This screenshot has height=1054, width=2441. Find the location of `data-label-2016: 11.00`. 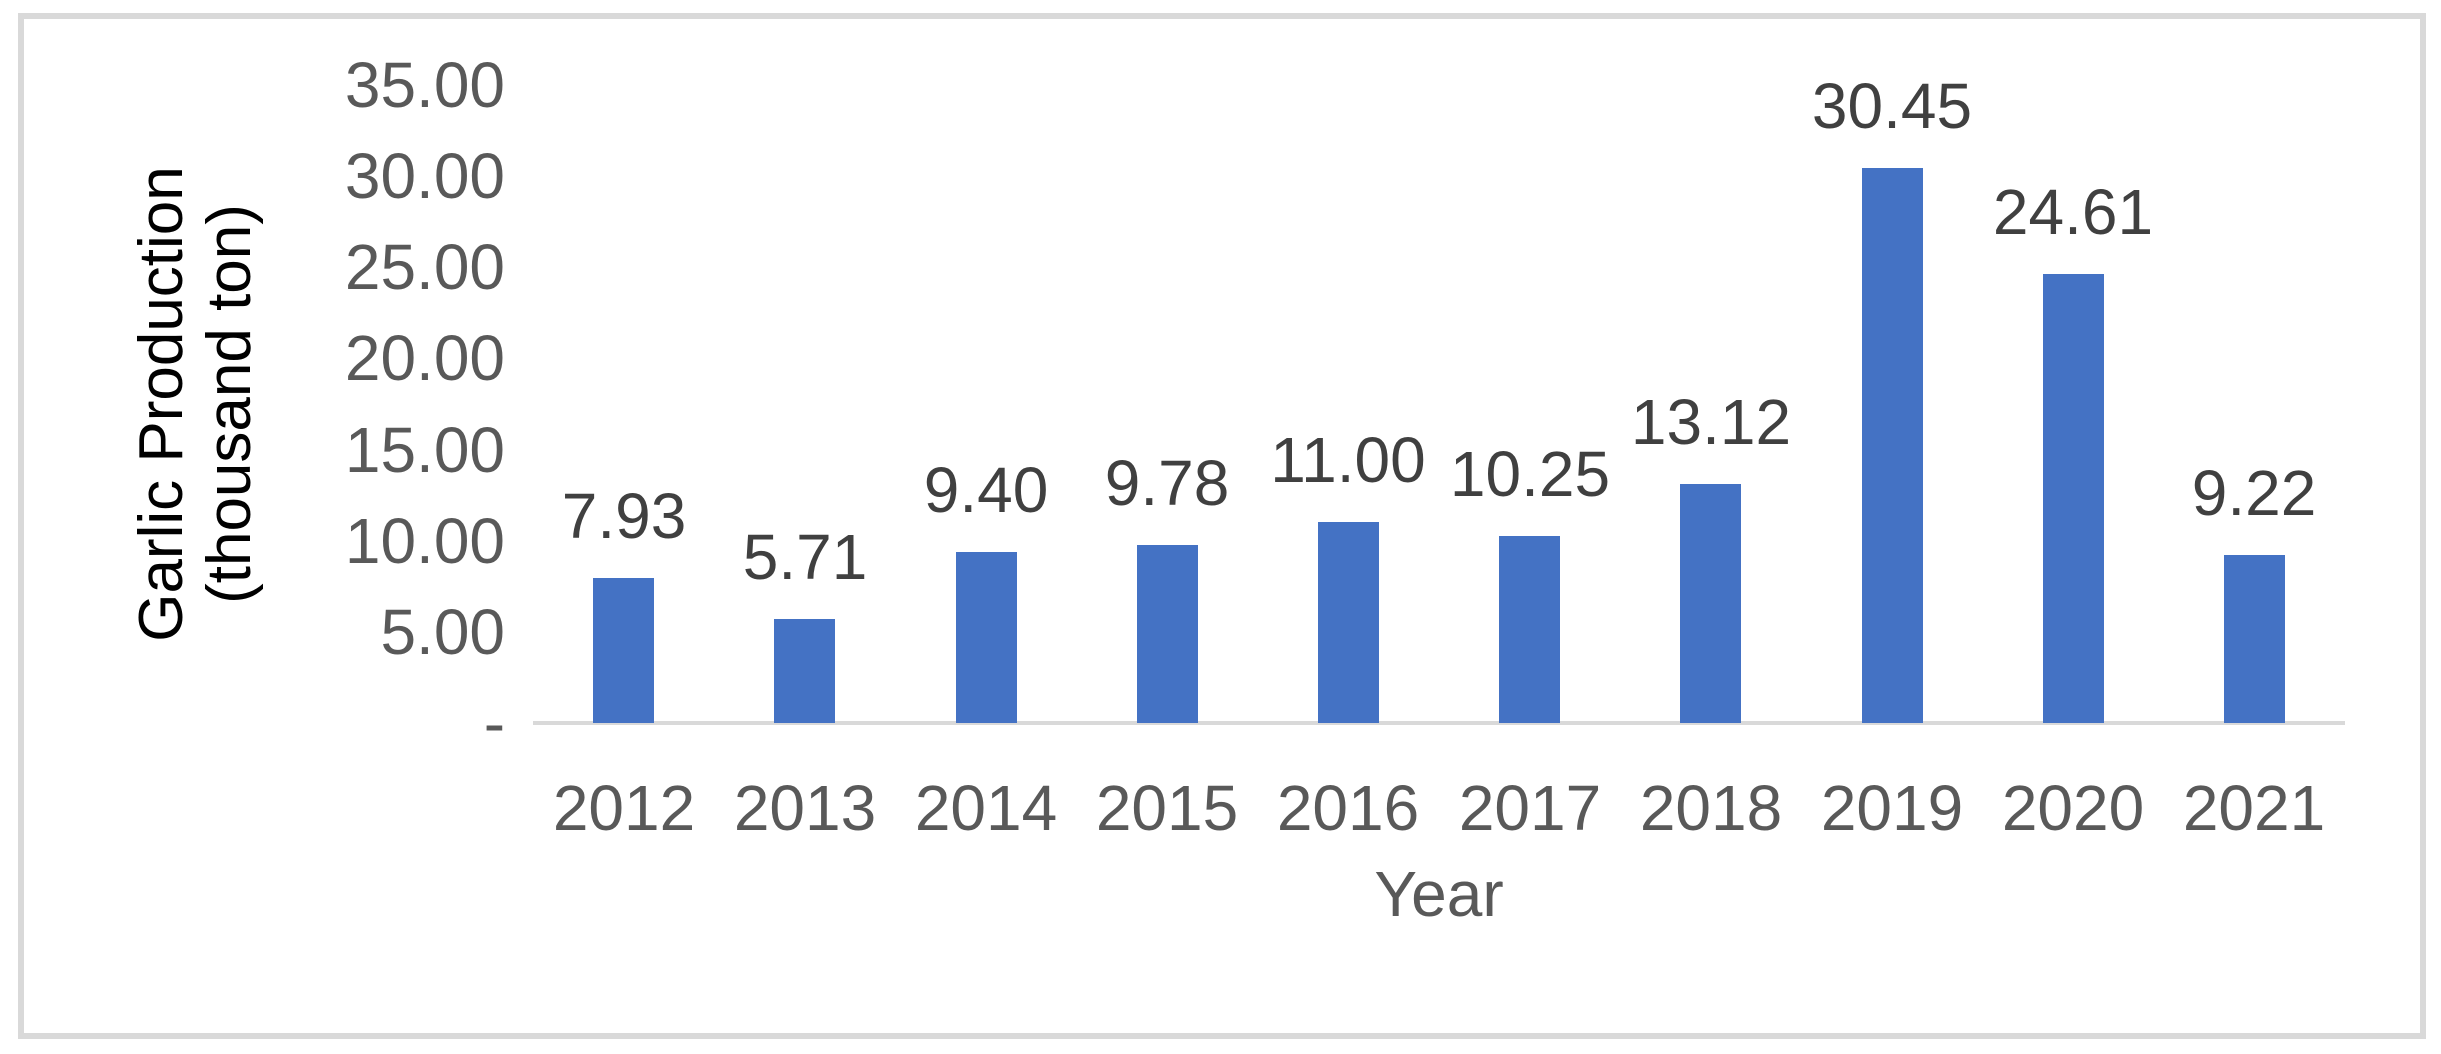

data-label-2016: 11.00 is located at coordinates (1348, 460).